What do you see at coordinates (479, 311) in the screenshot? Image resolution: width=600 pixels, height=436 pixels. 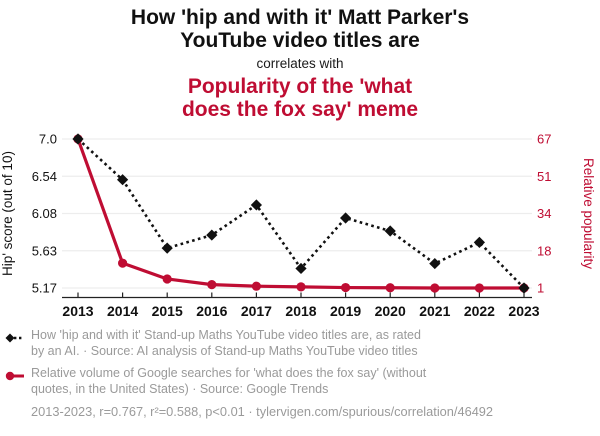 I see `x-tick-label: 2022` at bounding box center [479, 311].